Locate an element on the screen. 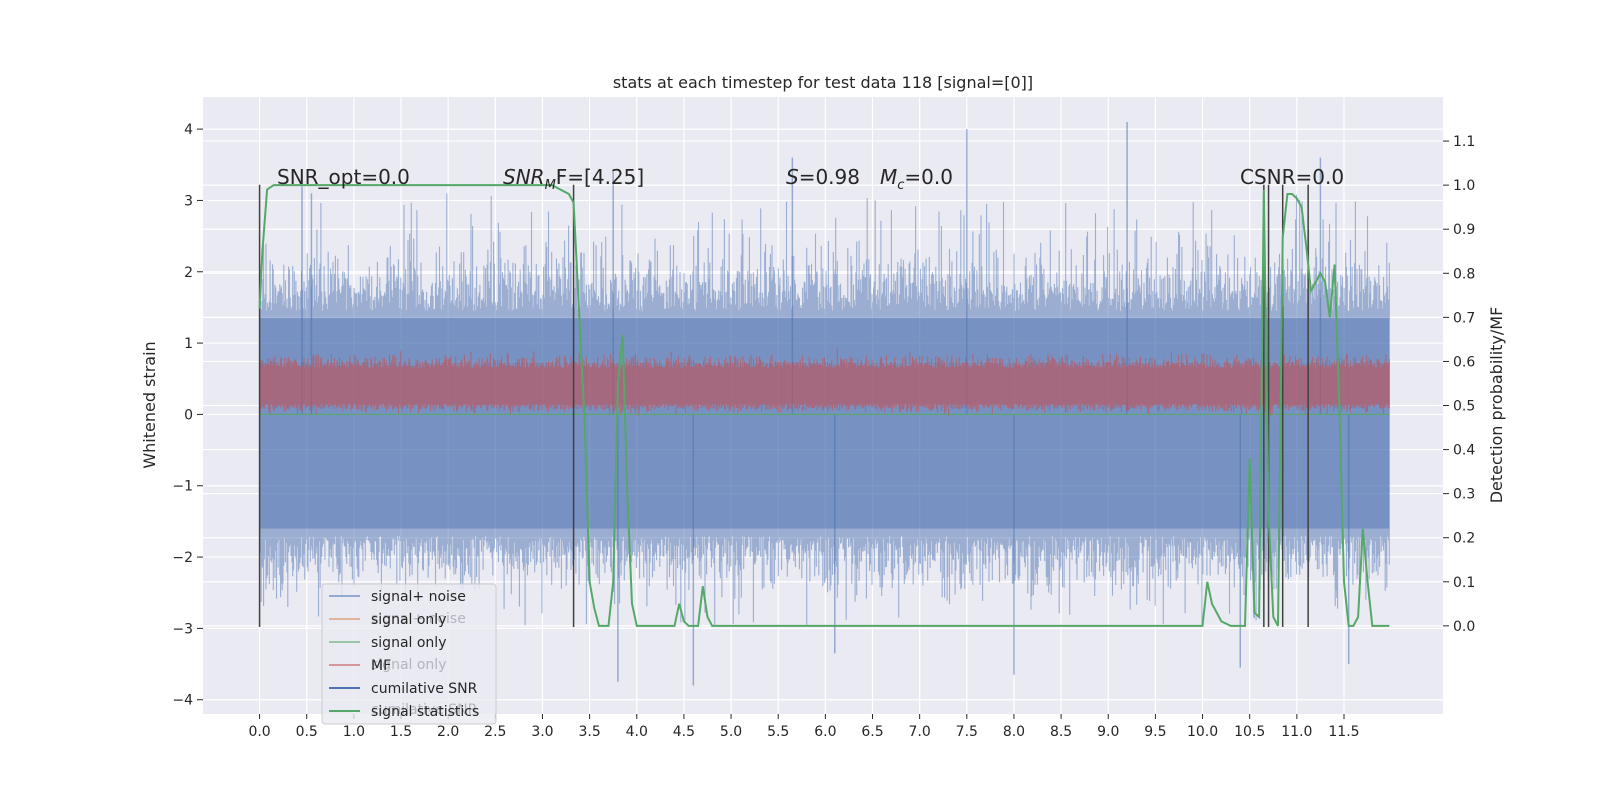  y-tick-label: −3 is located at coordinates (182, 629).